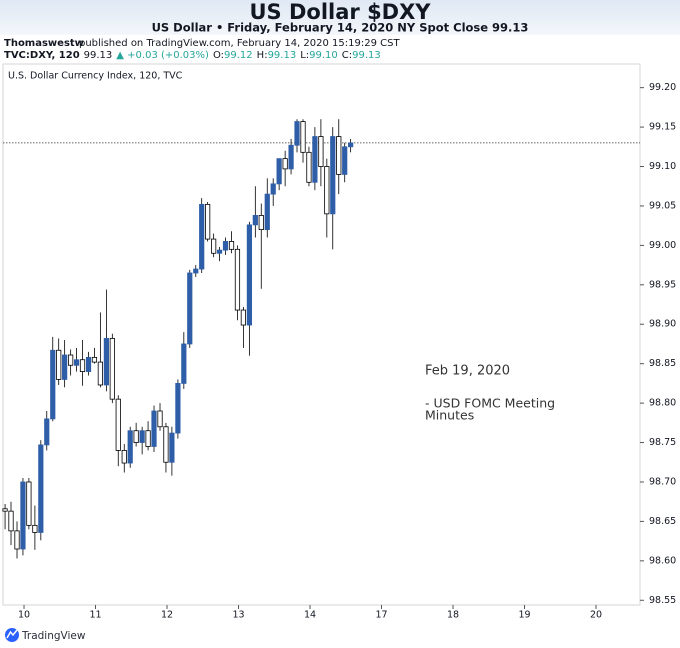 The width and height of the screenshot is (680, 648). I want to click on chart-label: U.S. Dollar Currency Index, 120, TVC, so click(95, 76).